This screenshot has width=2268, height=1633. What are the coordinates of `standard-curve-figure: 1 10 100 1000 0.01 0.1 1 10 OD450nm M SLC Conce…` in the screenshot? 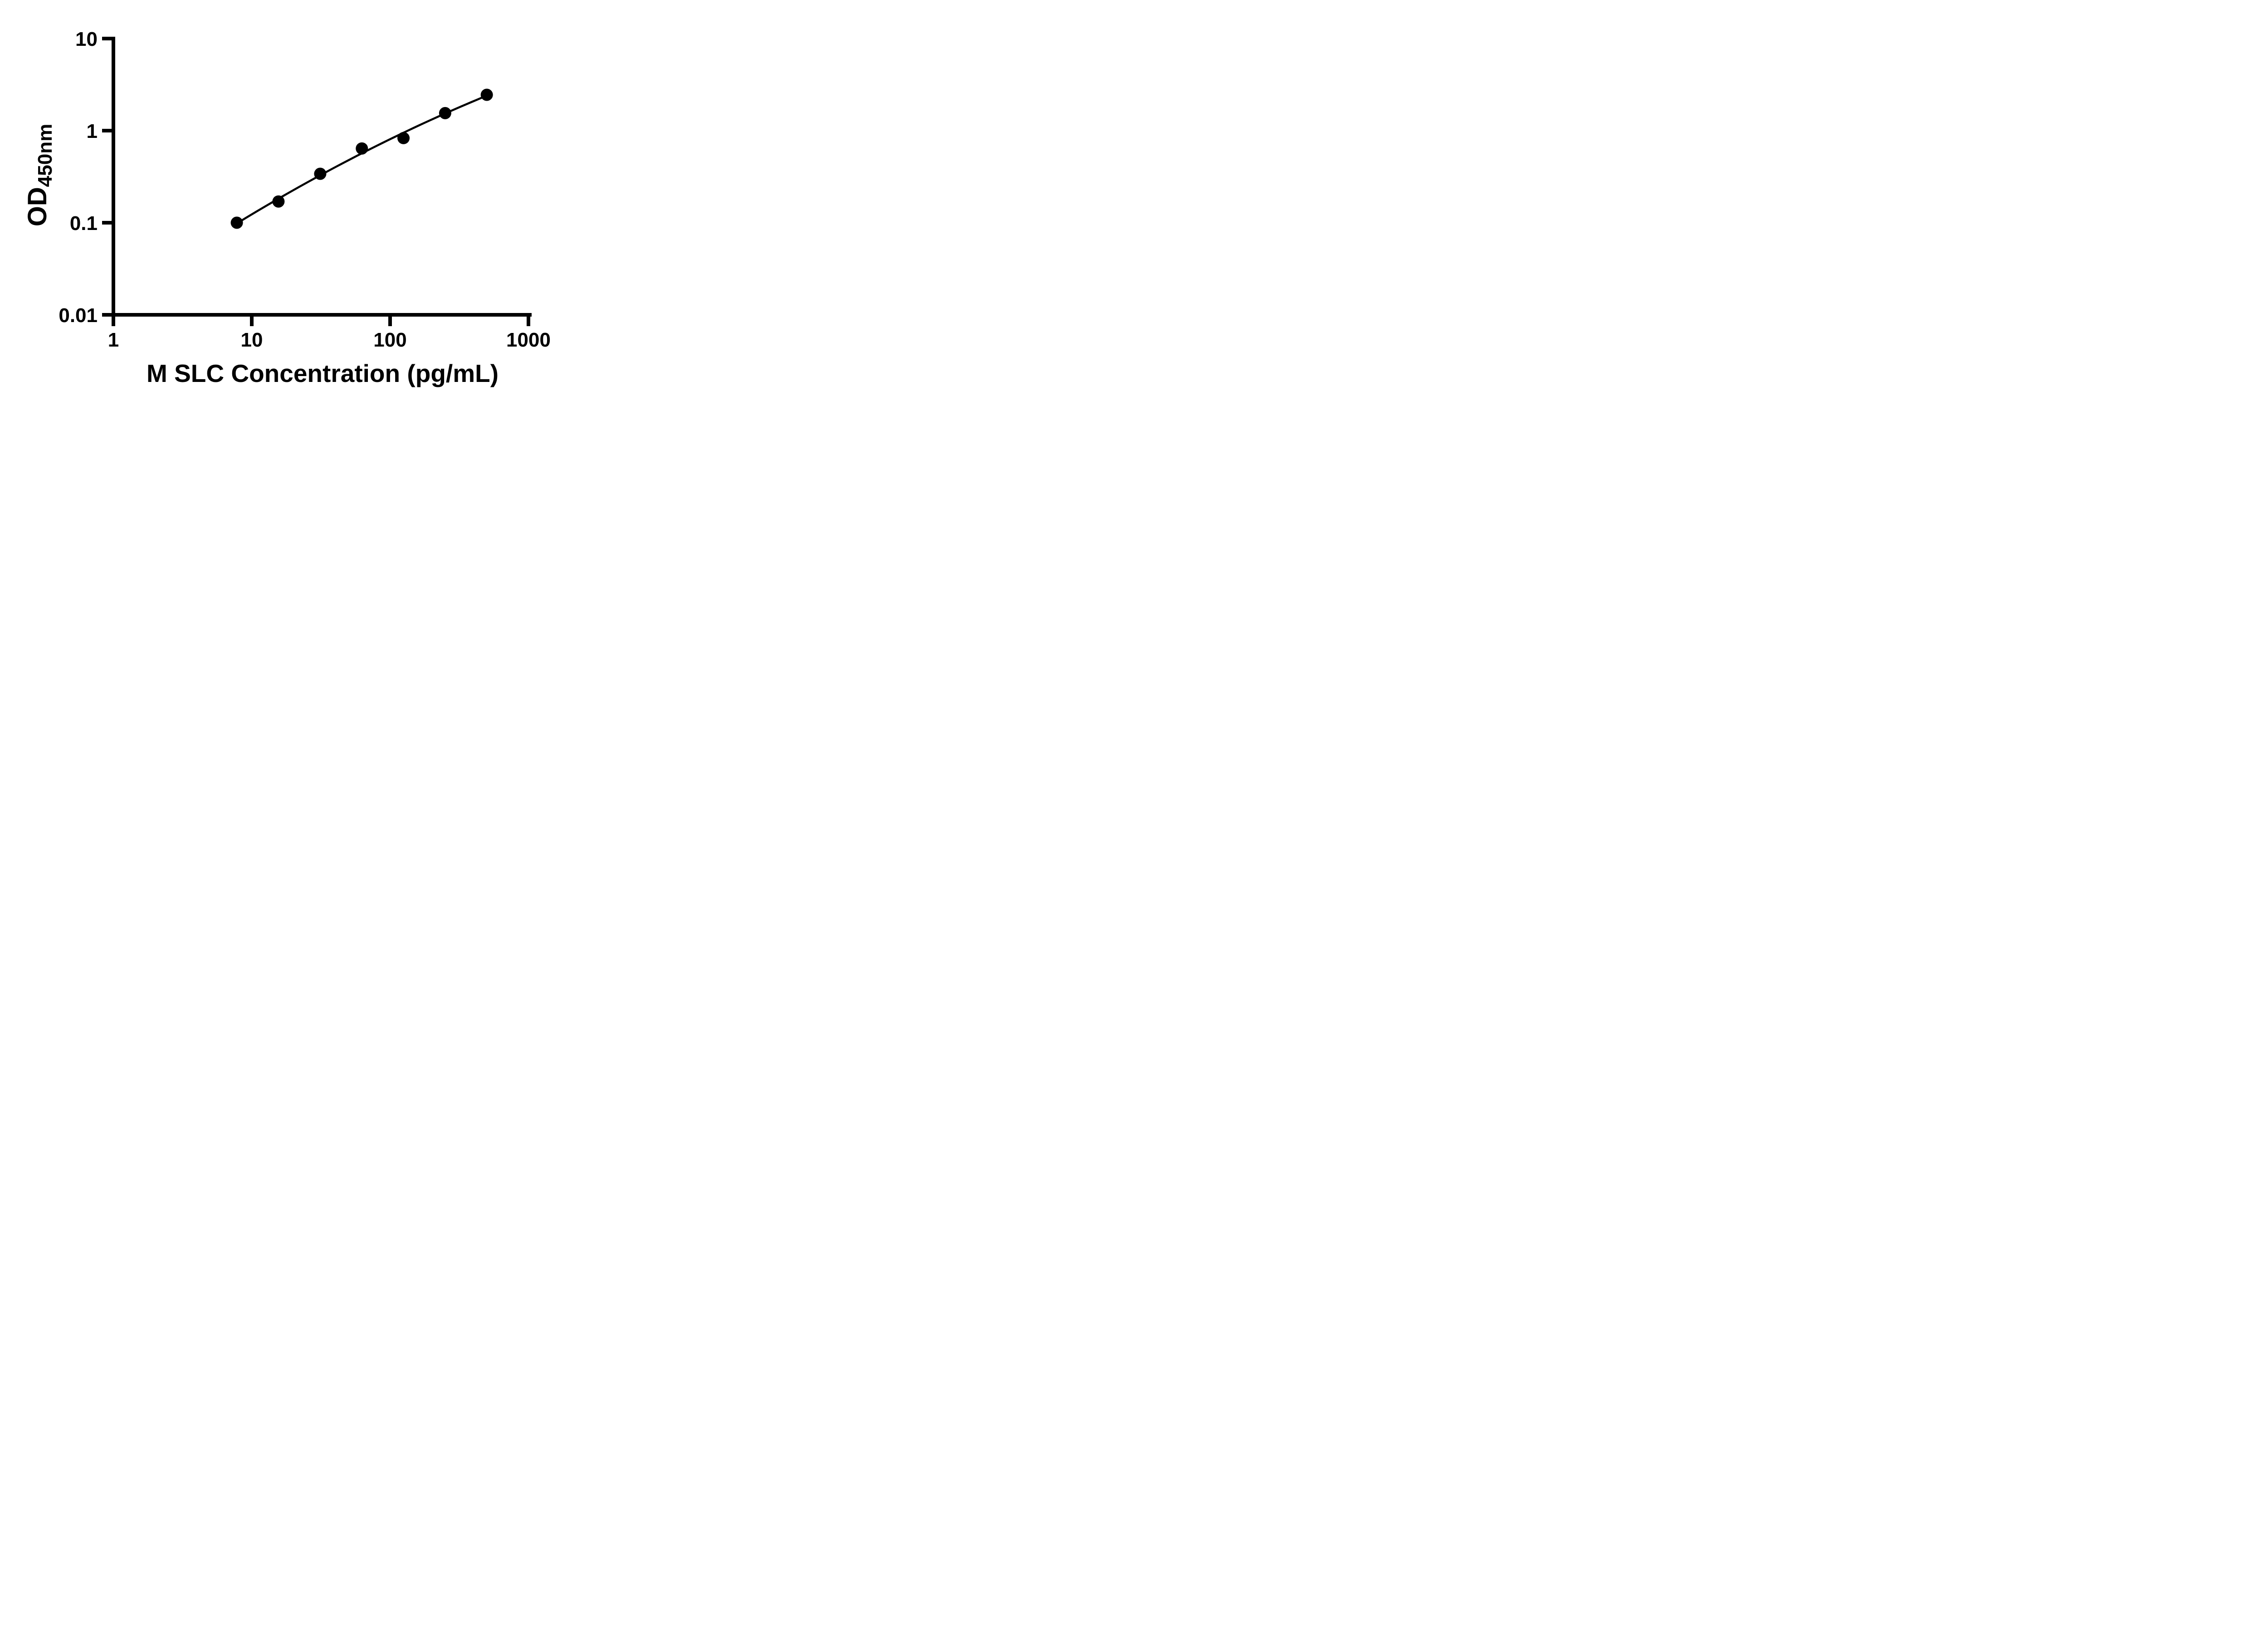 It's located at (291, 204).